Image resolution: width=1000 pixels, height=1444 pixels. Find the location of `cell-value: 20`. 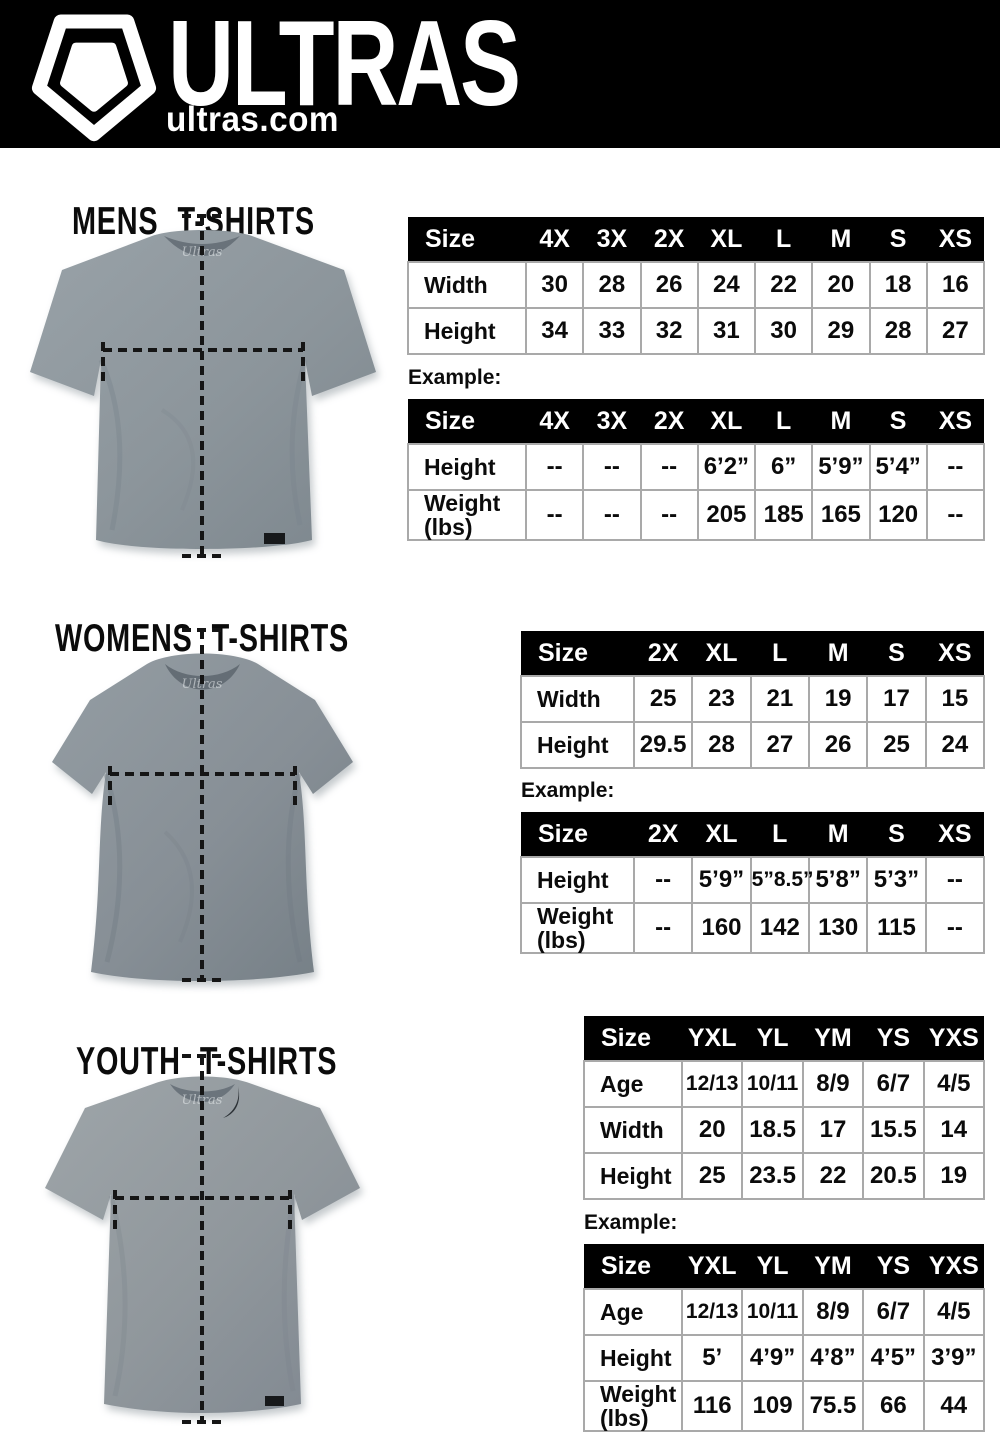

cell-value: 20 is located at coordinates (841, 285).